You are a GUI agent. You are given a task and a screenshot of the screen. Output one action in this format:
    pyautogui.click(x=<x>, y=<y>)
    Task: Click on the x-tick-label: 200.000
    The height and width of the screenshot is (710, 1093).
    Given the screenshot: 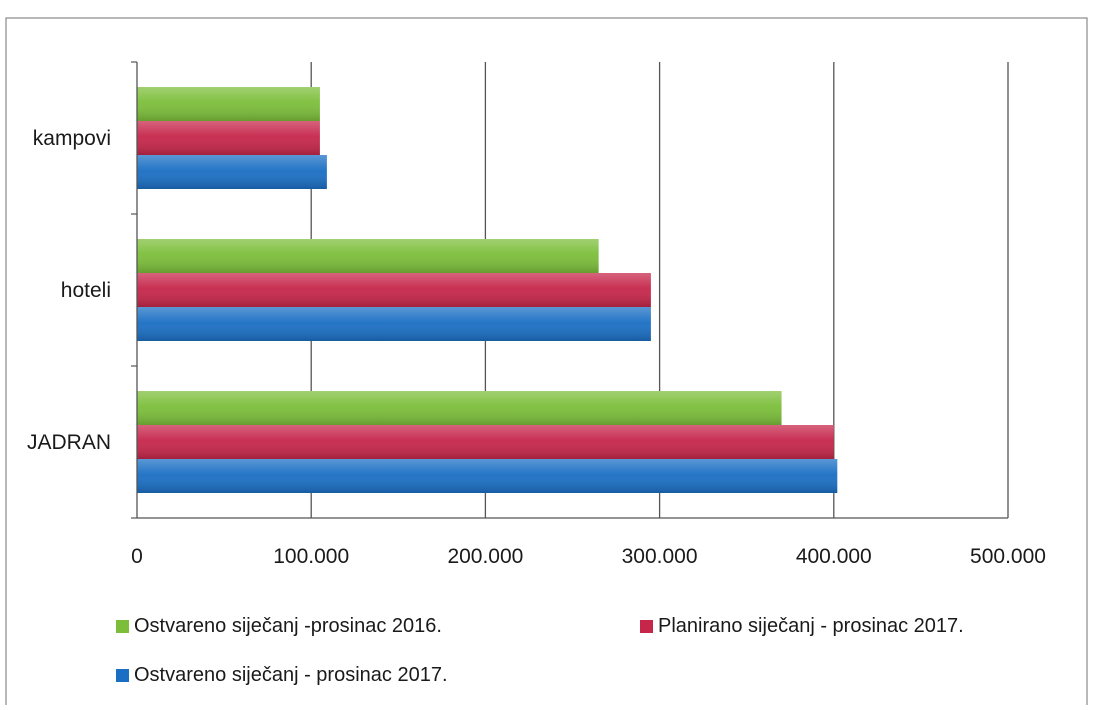 What is the action you would take?
    pyautogui.click(x=485, y=556)
    